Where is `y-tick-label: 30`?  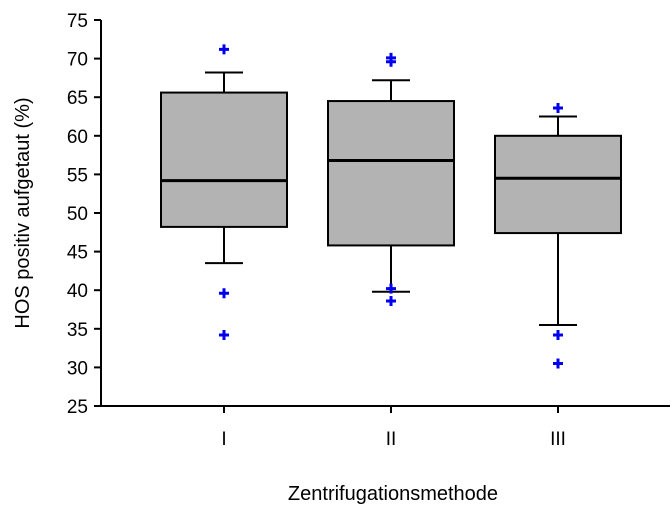 y-tick-label: 30 is located at coordinates (77, 368).